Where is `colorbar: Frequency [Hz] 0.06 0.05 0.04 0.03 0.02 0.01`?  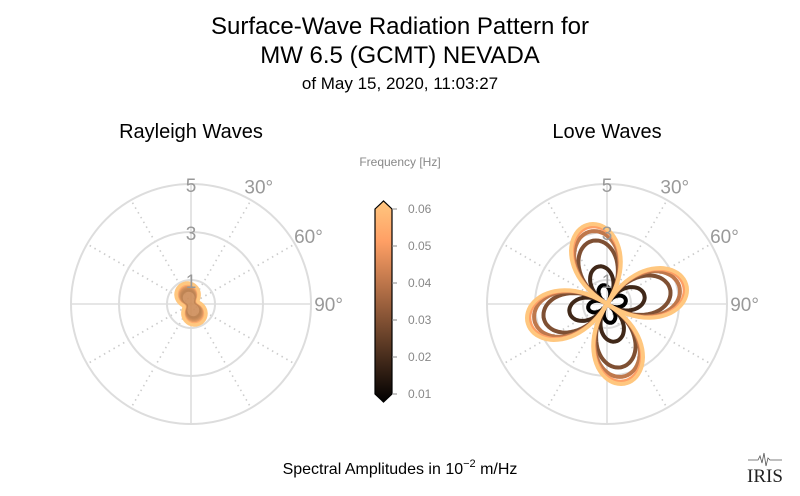 colorbar: Frequency [Hz] 0.06 0.05 0.04 0.03 0.02 0.01 is located at coordinates (400, 279).